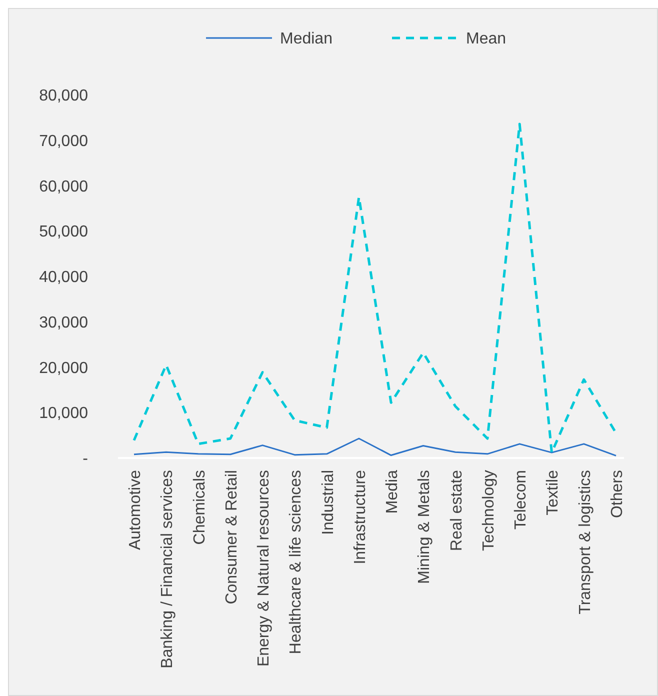 Image resolution: width=658 pixels, height=696 pixels. What do you see at coordinates (457, 510) in the screenshot?
I see `x-tick-label: Real estate` at bounding box center [457, 510].